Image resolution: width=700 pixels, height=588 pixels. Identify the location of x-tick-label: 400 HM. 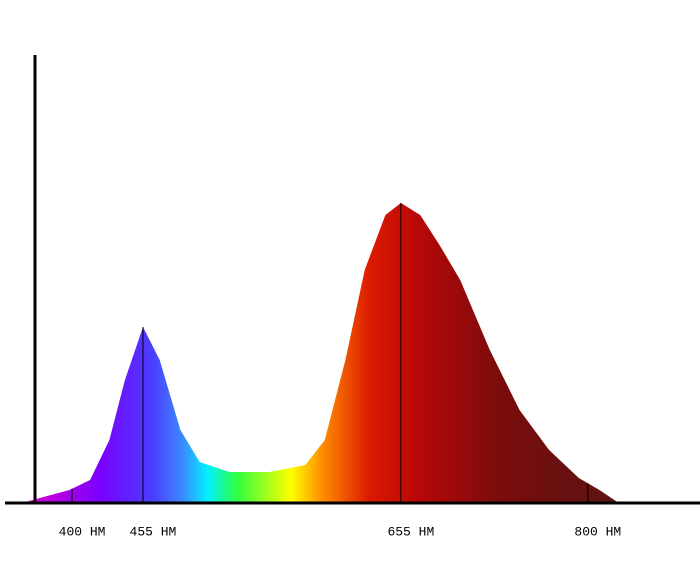
(82, 531).